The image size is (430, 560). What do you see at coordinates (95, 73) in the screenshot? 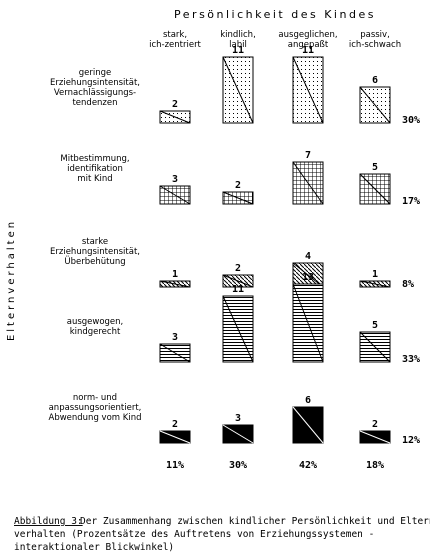
I see `row-label: geringe` at bounding box center [95, 73].